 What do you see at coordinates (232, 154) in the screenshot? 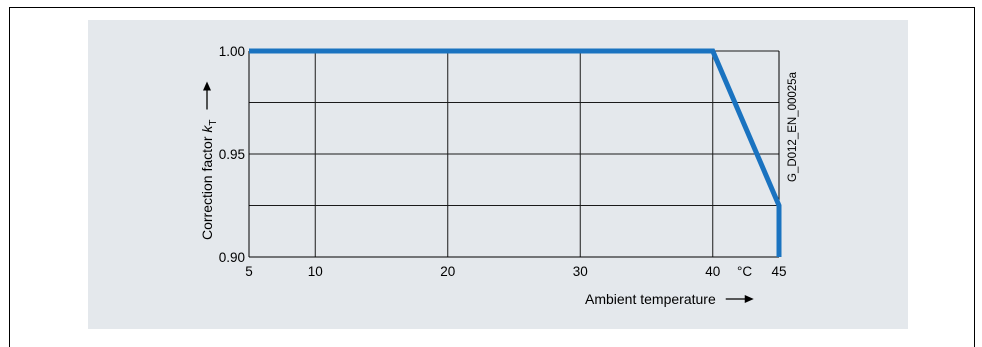
I see `y-tick-label: 0.95` at bounding box center [232, 154].